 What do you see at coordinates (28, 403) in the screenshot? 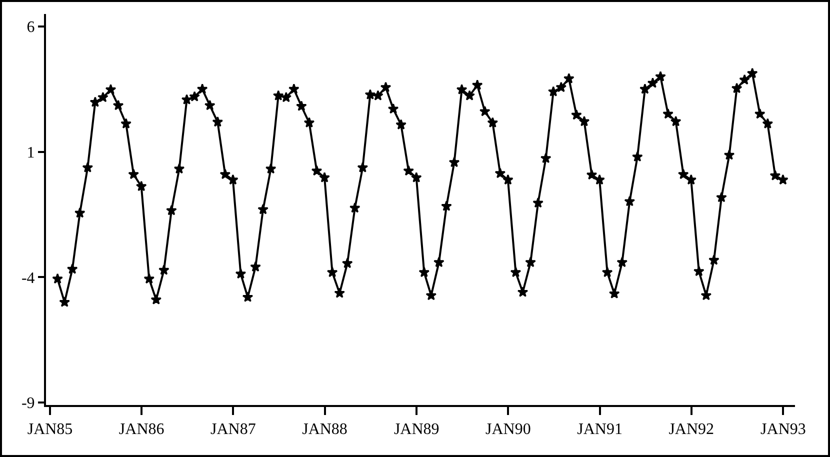
I see `y-tick-label: -9` at bounding box center [28, 403].